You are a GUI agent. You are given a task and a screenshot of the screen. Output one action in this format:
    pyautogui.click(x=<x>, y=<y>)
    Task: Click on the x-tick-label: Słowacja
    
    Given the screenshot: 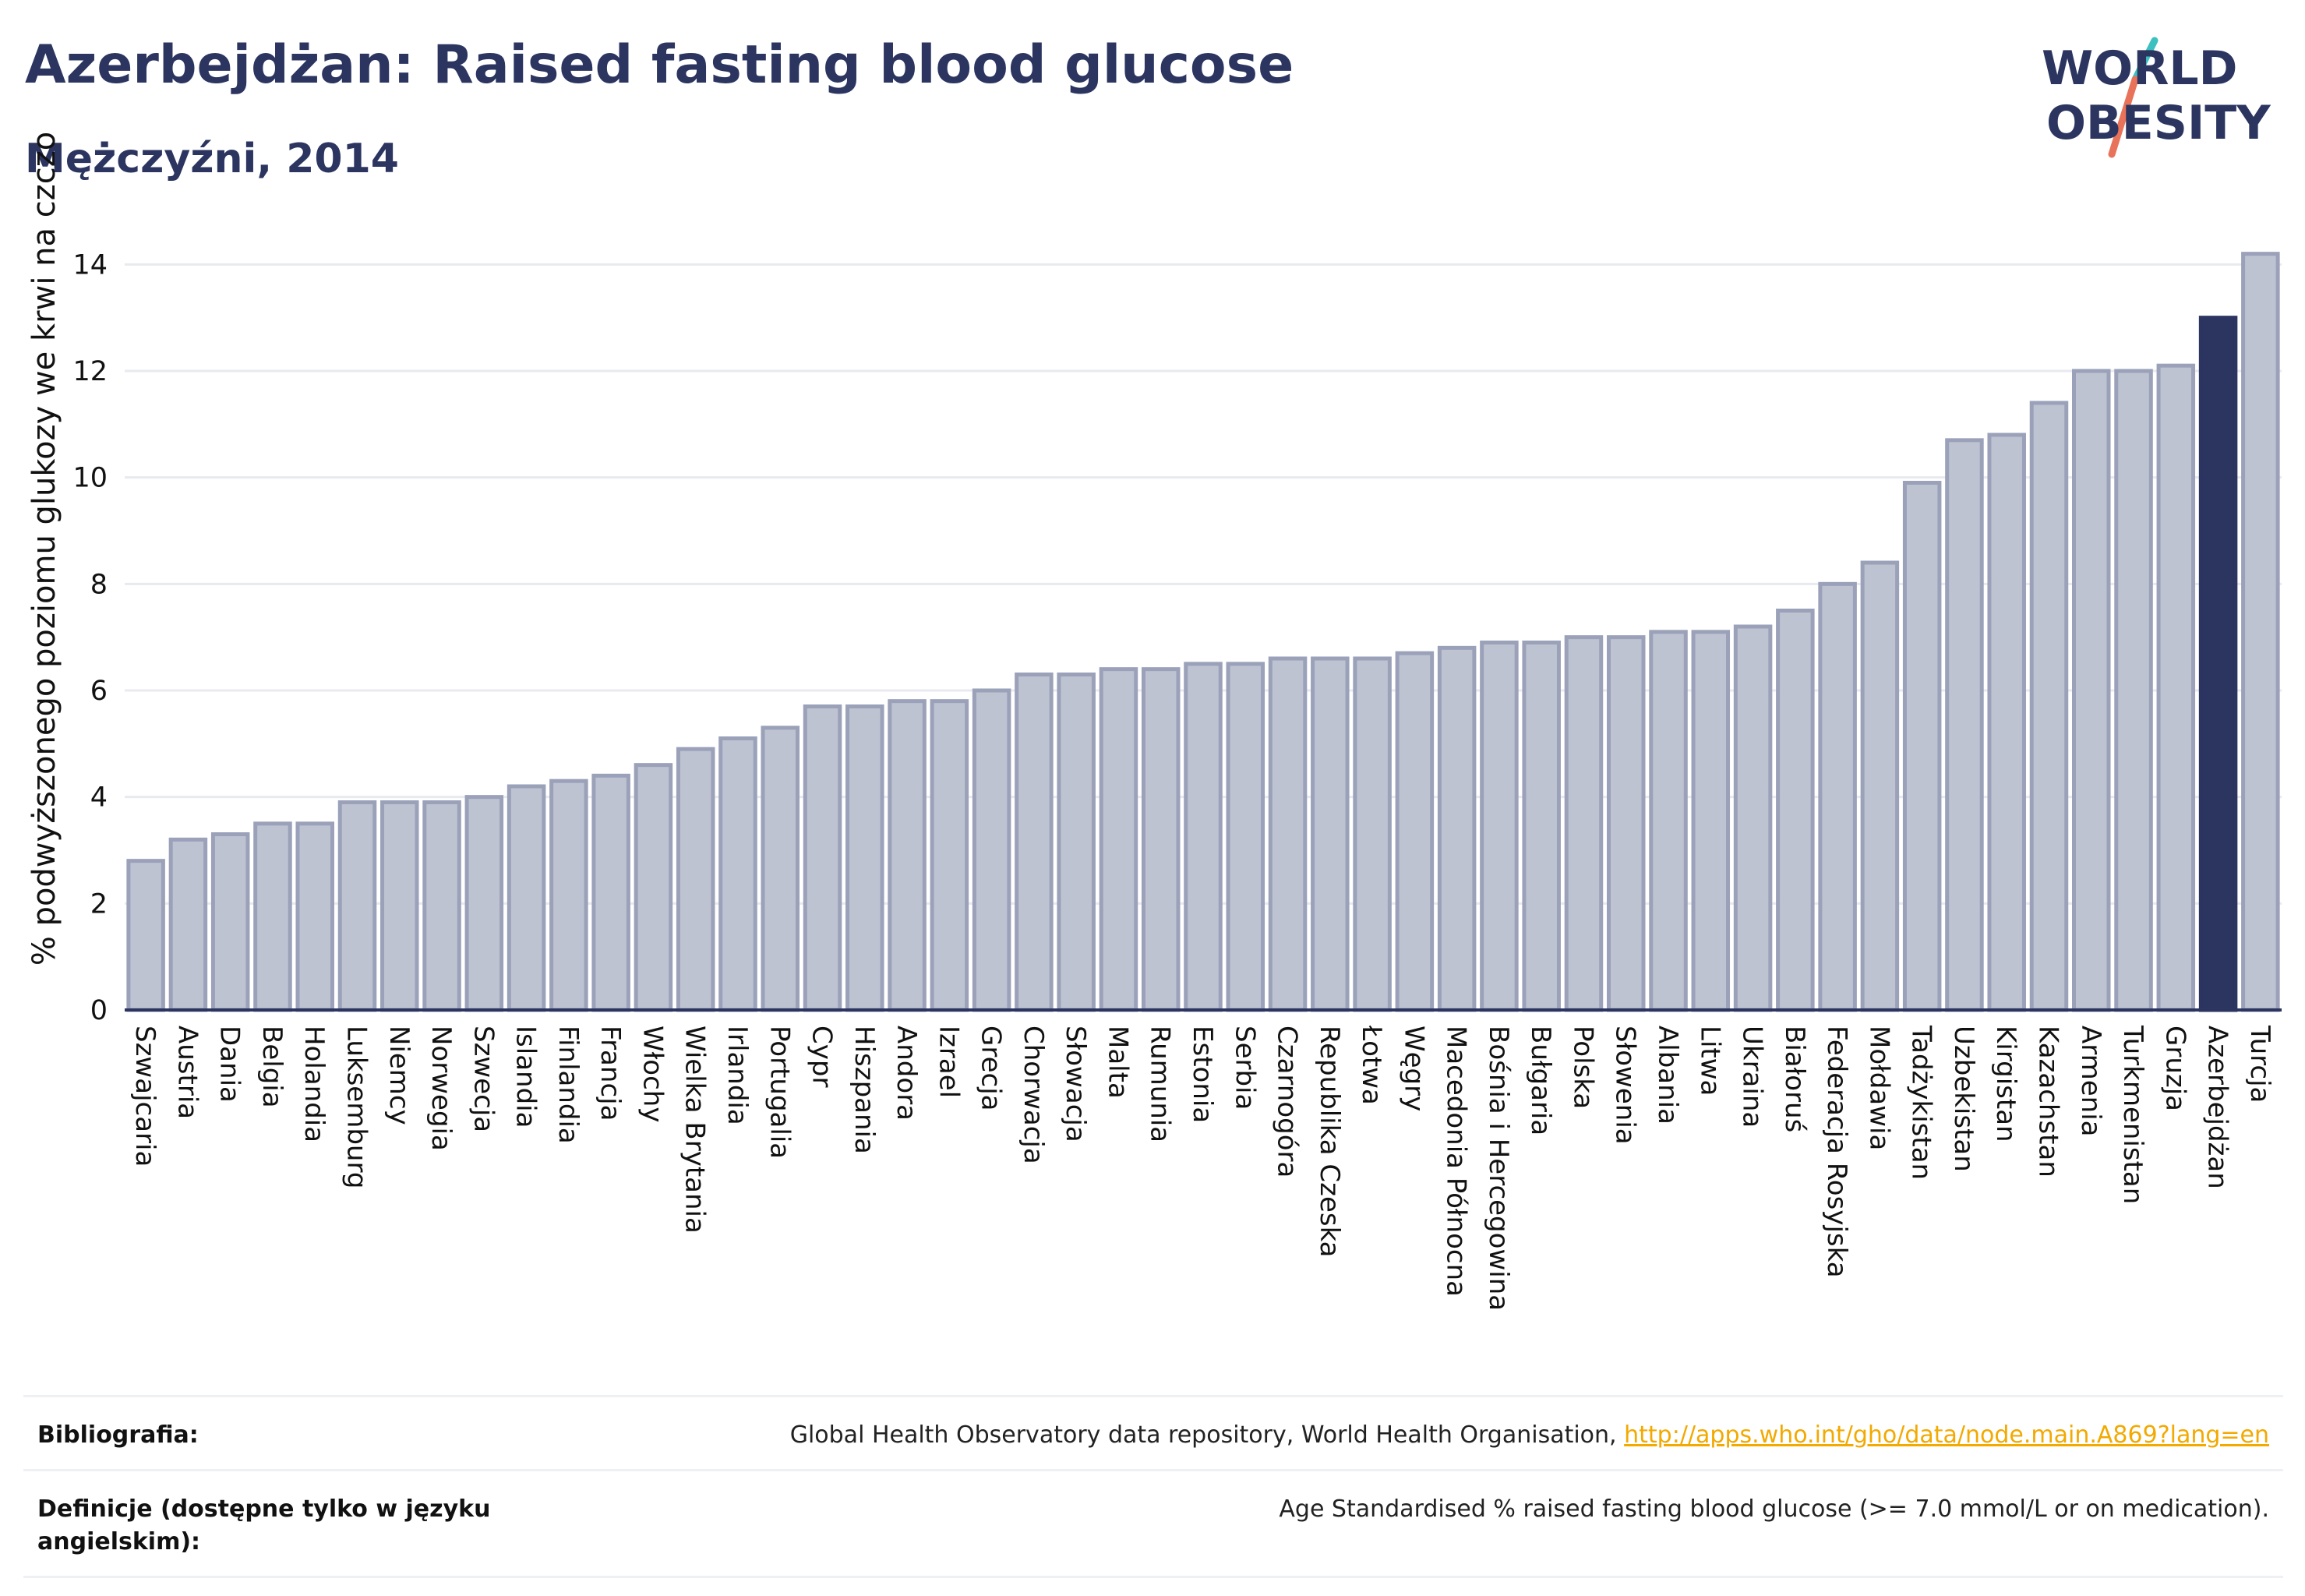 What is the action you would take?
    pyautogui.click(x=1075, y=1084)
    